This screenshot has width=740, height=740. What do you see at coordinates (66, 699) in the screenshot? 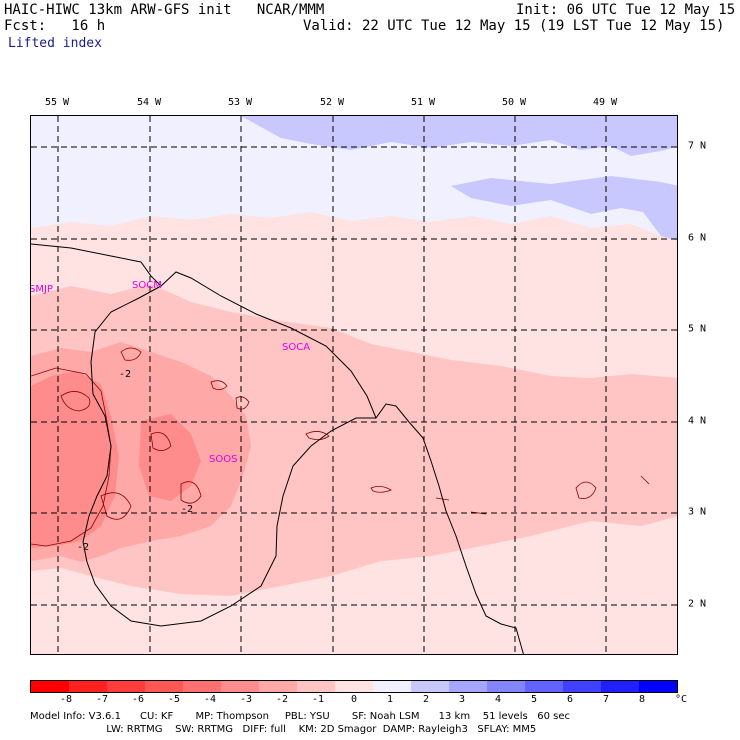
I see `colorbar-tick-label: -8` at bounding box center [66, 699].